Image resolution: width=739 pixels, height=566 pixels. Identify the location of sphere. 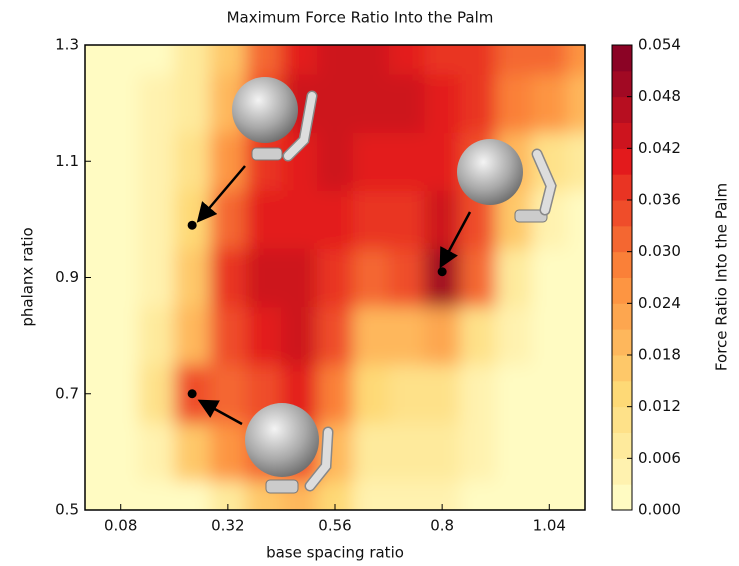
(282, 440).